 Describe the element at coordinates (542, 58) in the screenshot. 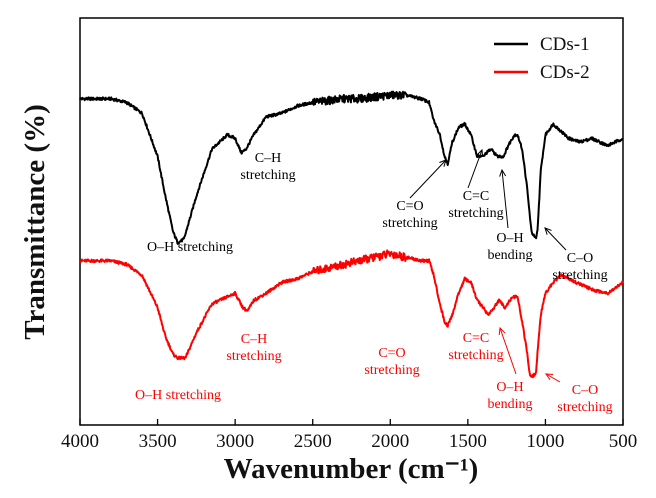

I see `legend: CDs-1 CDs-2` at that location.